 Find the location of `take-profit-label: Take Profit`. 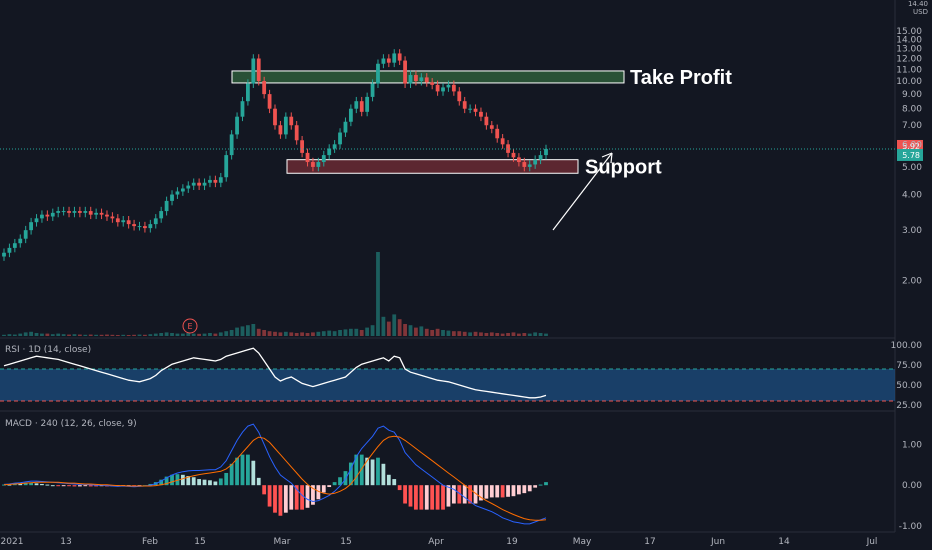

take-profit-label: Take Profit is located at coordinates (681, 78).